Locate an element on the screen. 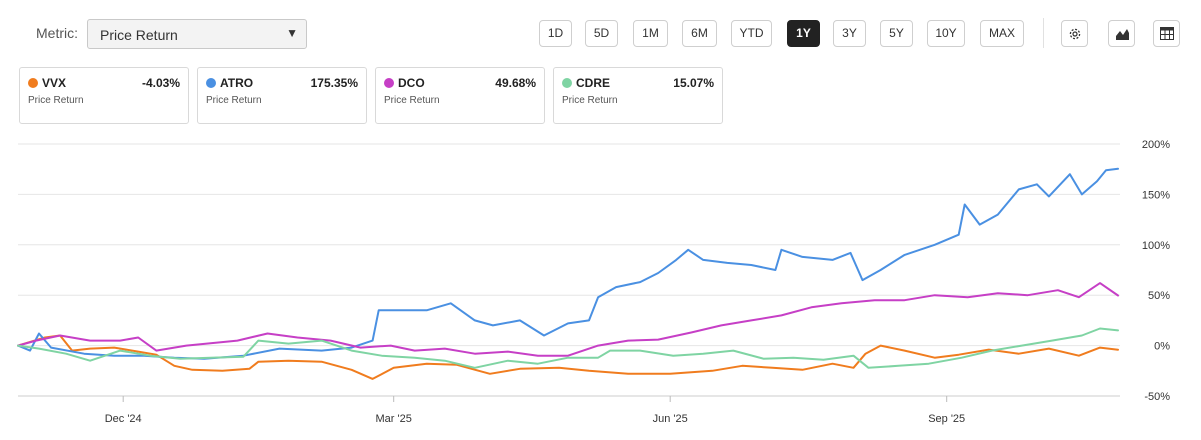 The height and width of the screenshot is (440, 1201). ticker-change: 49.68% is located at coordinates (515, 83).